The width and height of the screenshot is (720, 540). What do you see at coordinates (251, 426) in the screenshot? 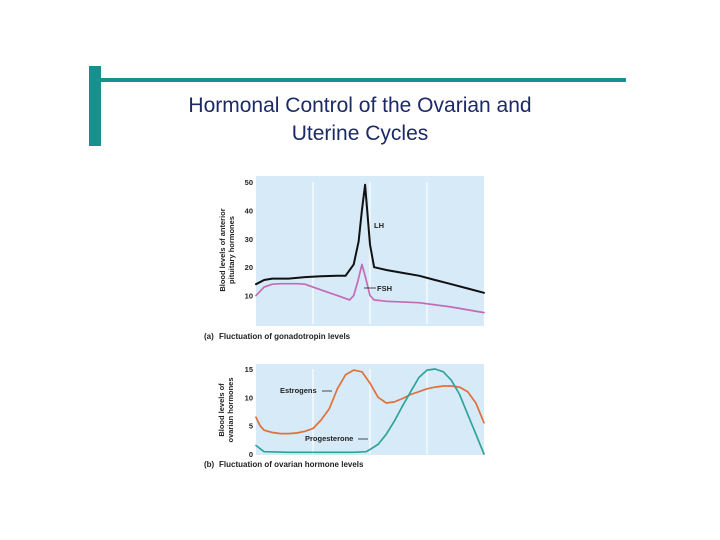
I see `y-tick-label: 5` at bounding box center [251, 426].